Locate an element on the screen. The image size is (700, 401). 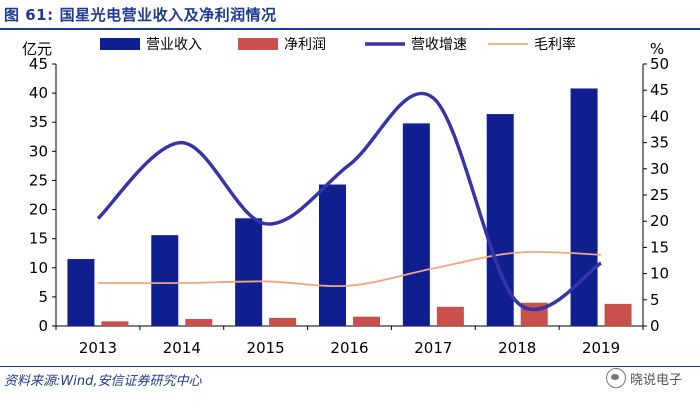
legend-revenue-growth-label: 营收增速 is located at coordinates (439, 45).